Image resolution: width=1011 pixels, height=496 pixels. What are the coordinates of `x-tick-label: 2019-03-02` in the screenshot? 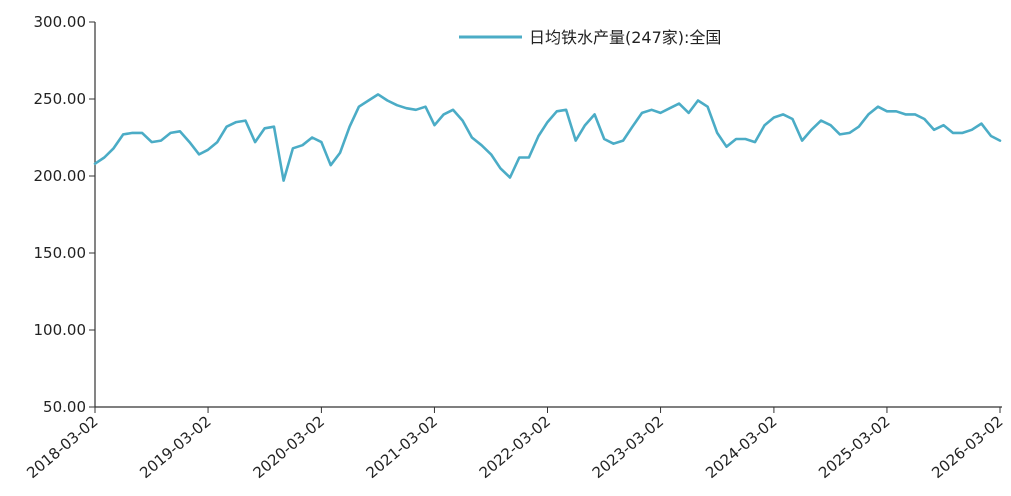 It's located at (175, 447).